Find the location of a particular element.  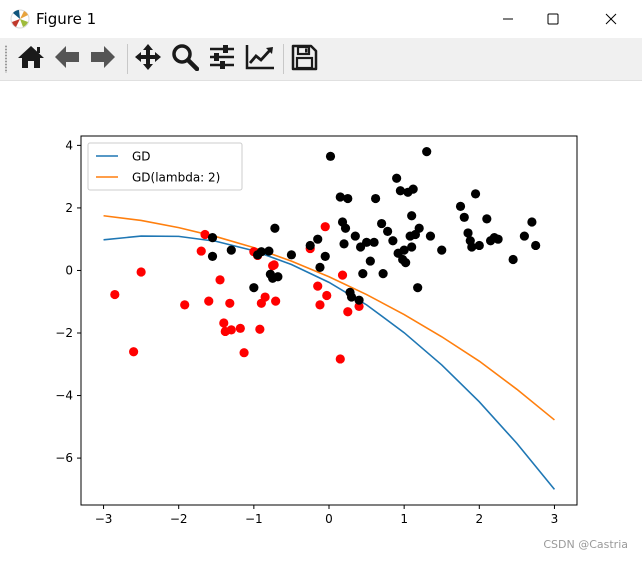

close-button is located at coordinates (611, 19).